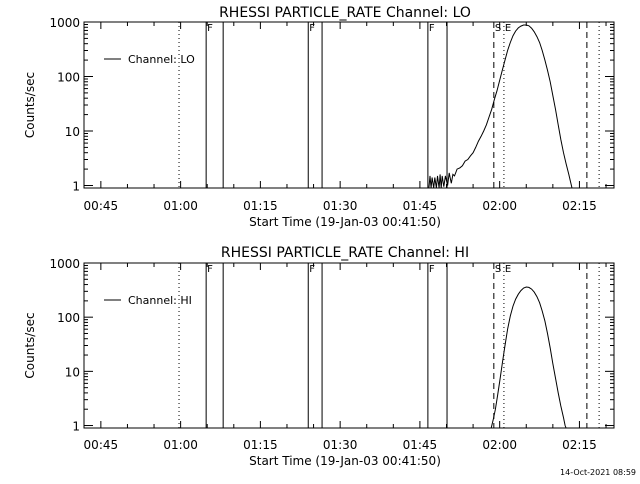 Image resolution: width=640 pixels, height=484 pixels. Describe the element at coordinates (598, 472) in the screenshot. I see `footer-timestamp: 14-Oct-2021 08:59` at that location.